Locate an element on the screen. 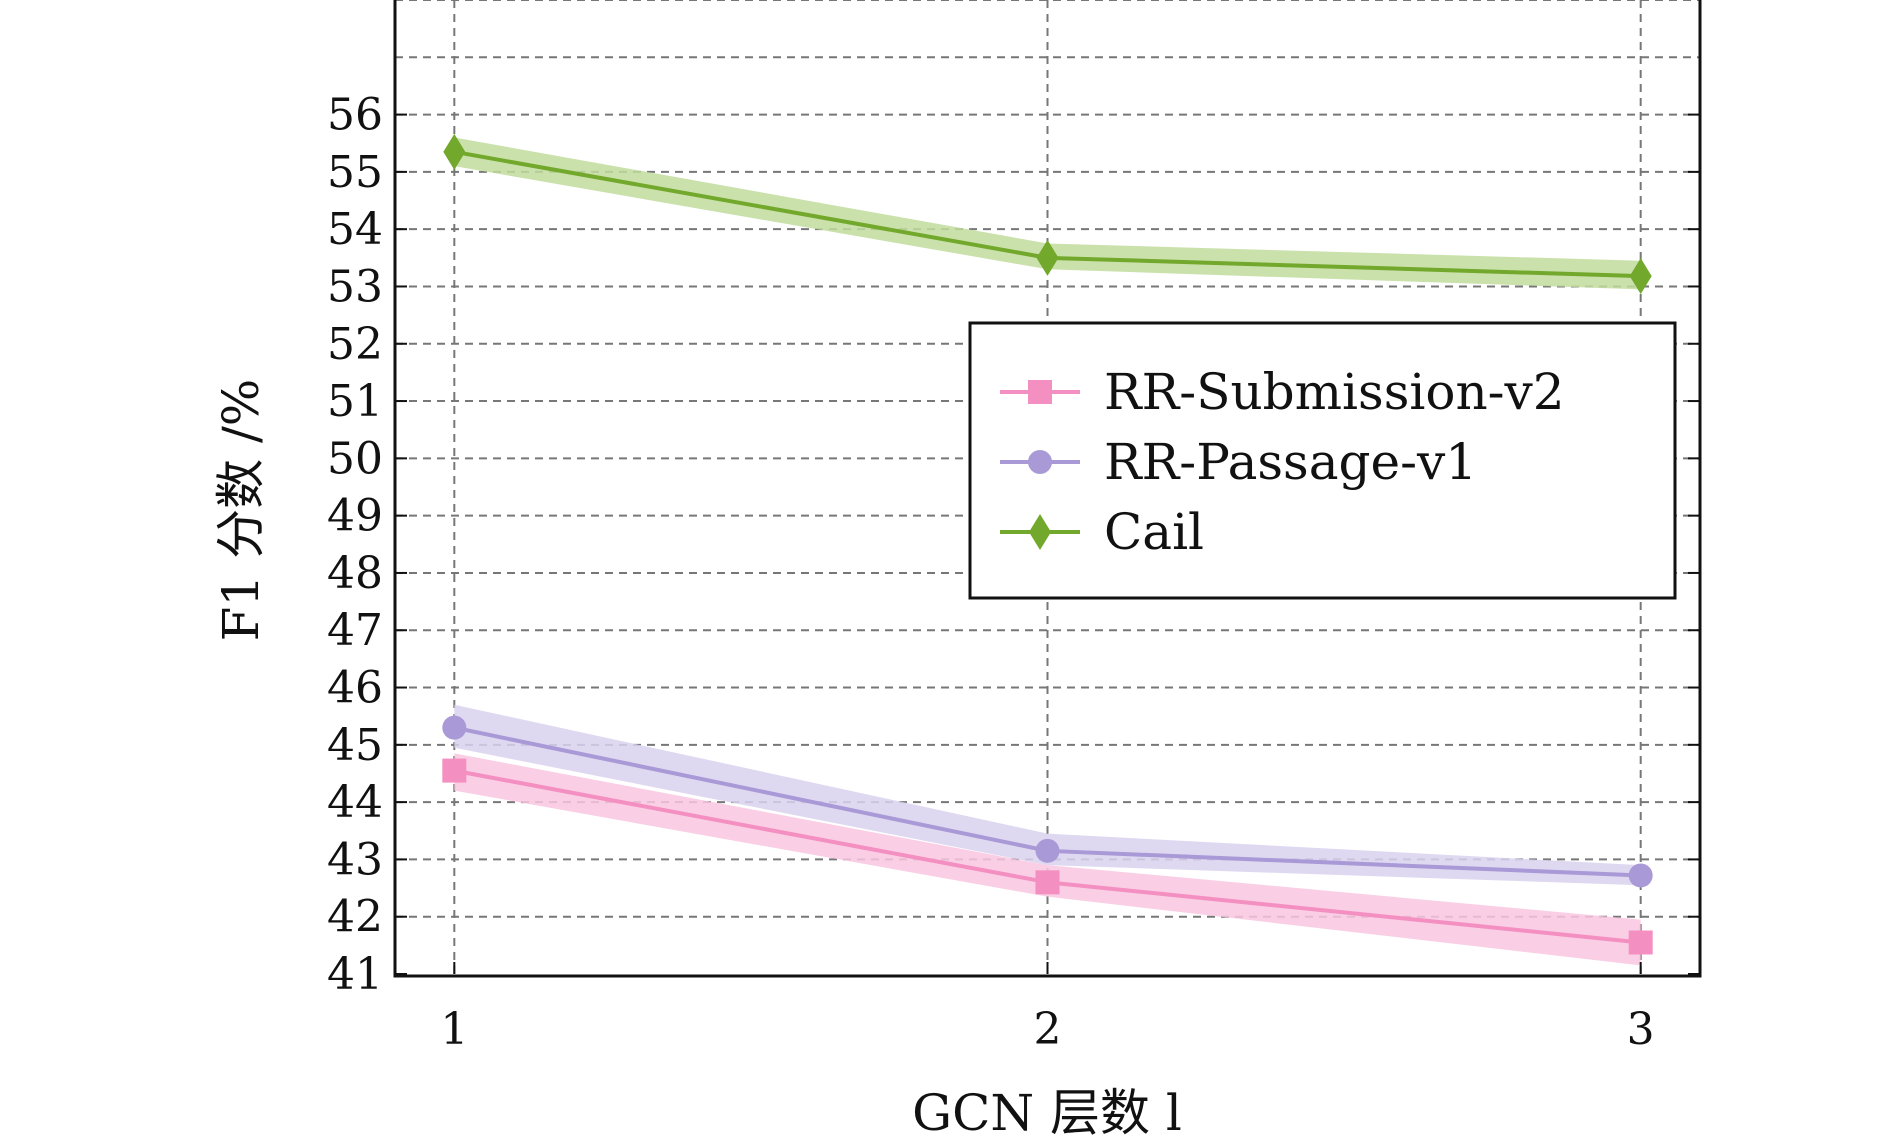 This screenshot has width=1890, height=1148. legend-item-cail: Cail is located at coordinates (1102, 532).